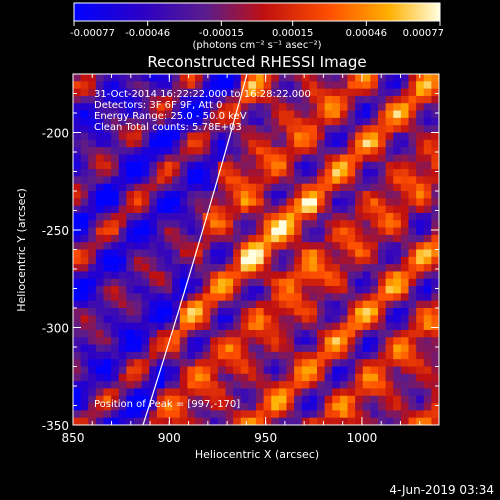 This screenshot has height=500, width=500. I want to click on x-tick-label: 950, so click(265, 438).